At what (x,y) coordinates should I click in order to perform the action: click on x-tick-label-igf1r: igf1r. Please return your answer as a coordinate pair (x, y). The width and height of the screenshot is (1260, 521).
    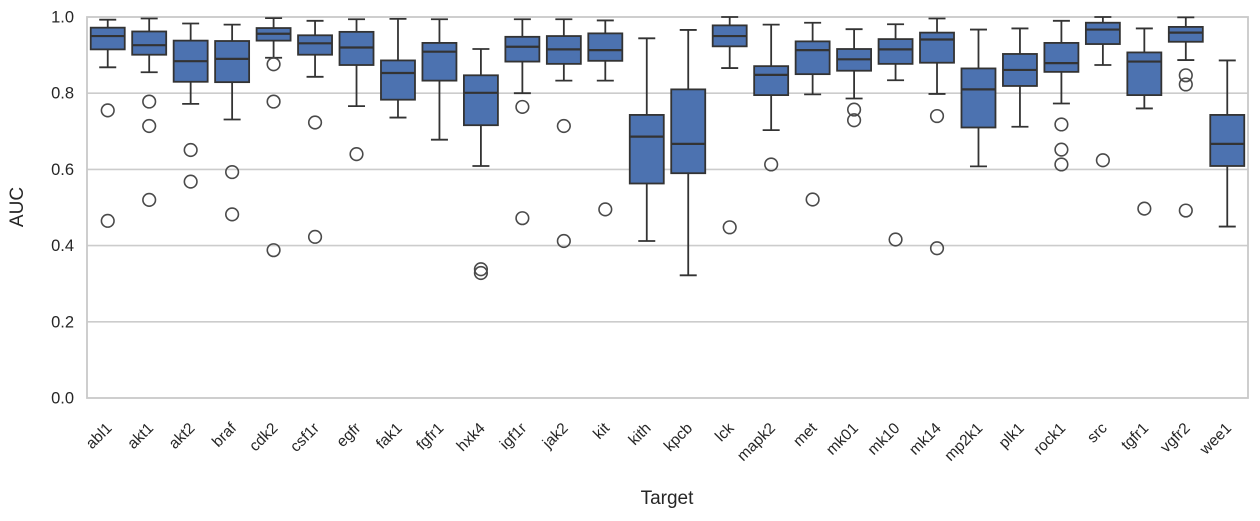
    Looking at the image, I should click on (513, 436).